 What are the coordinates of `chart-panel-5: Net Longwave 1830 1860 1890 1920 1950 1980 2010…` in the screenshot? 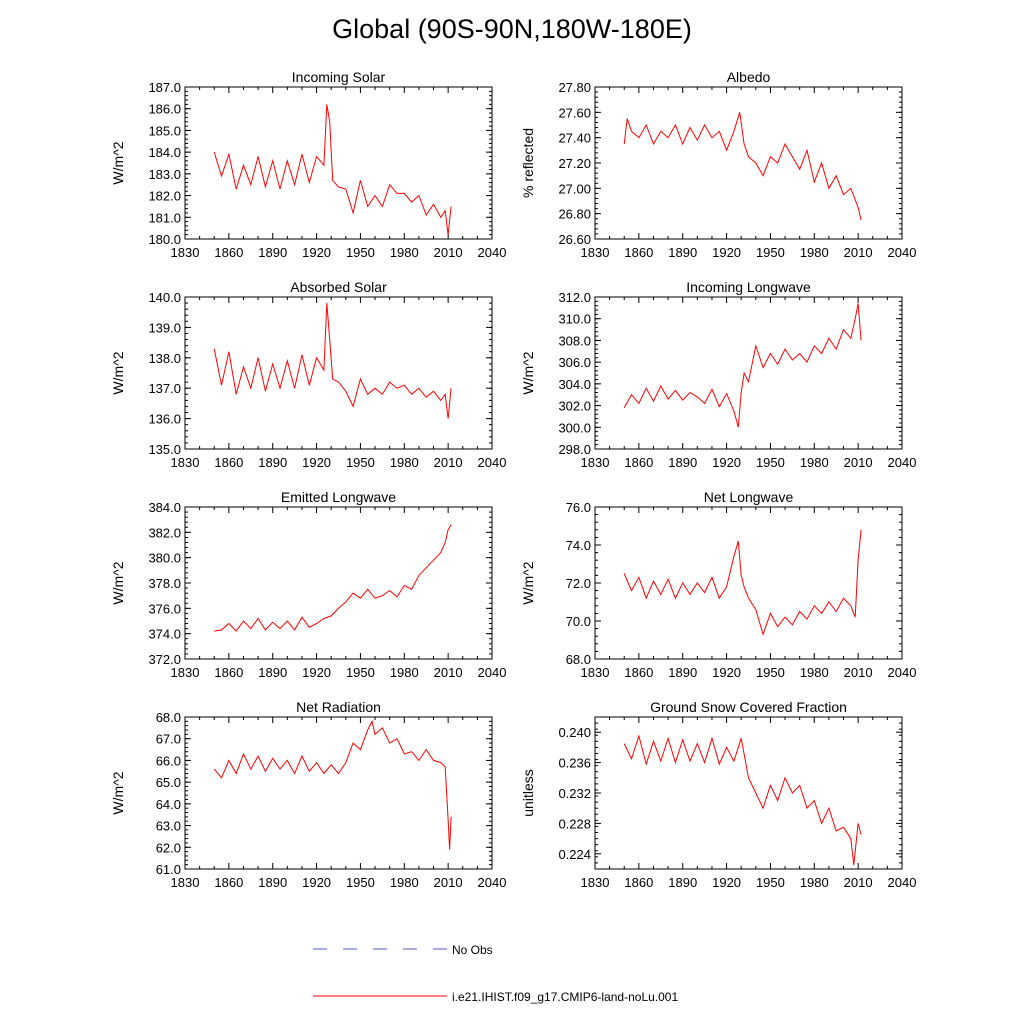 It's located at (718, 584).